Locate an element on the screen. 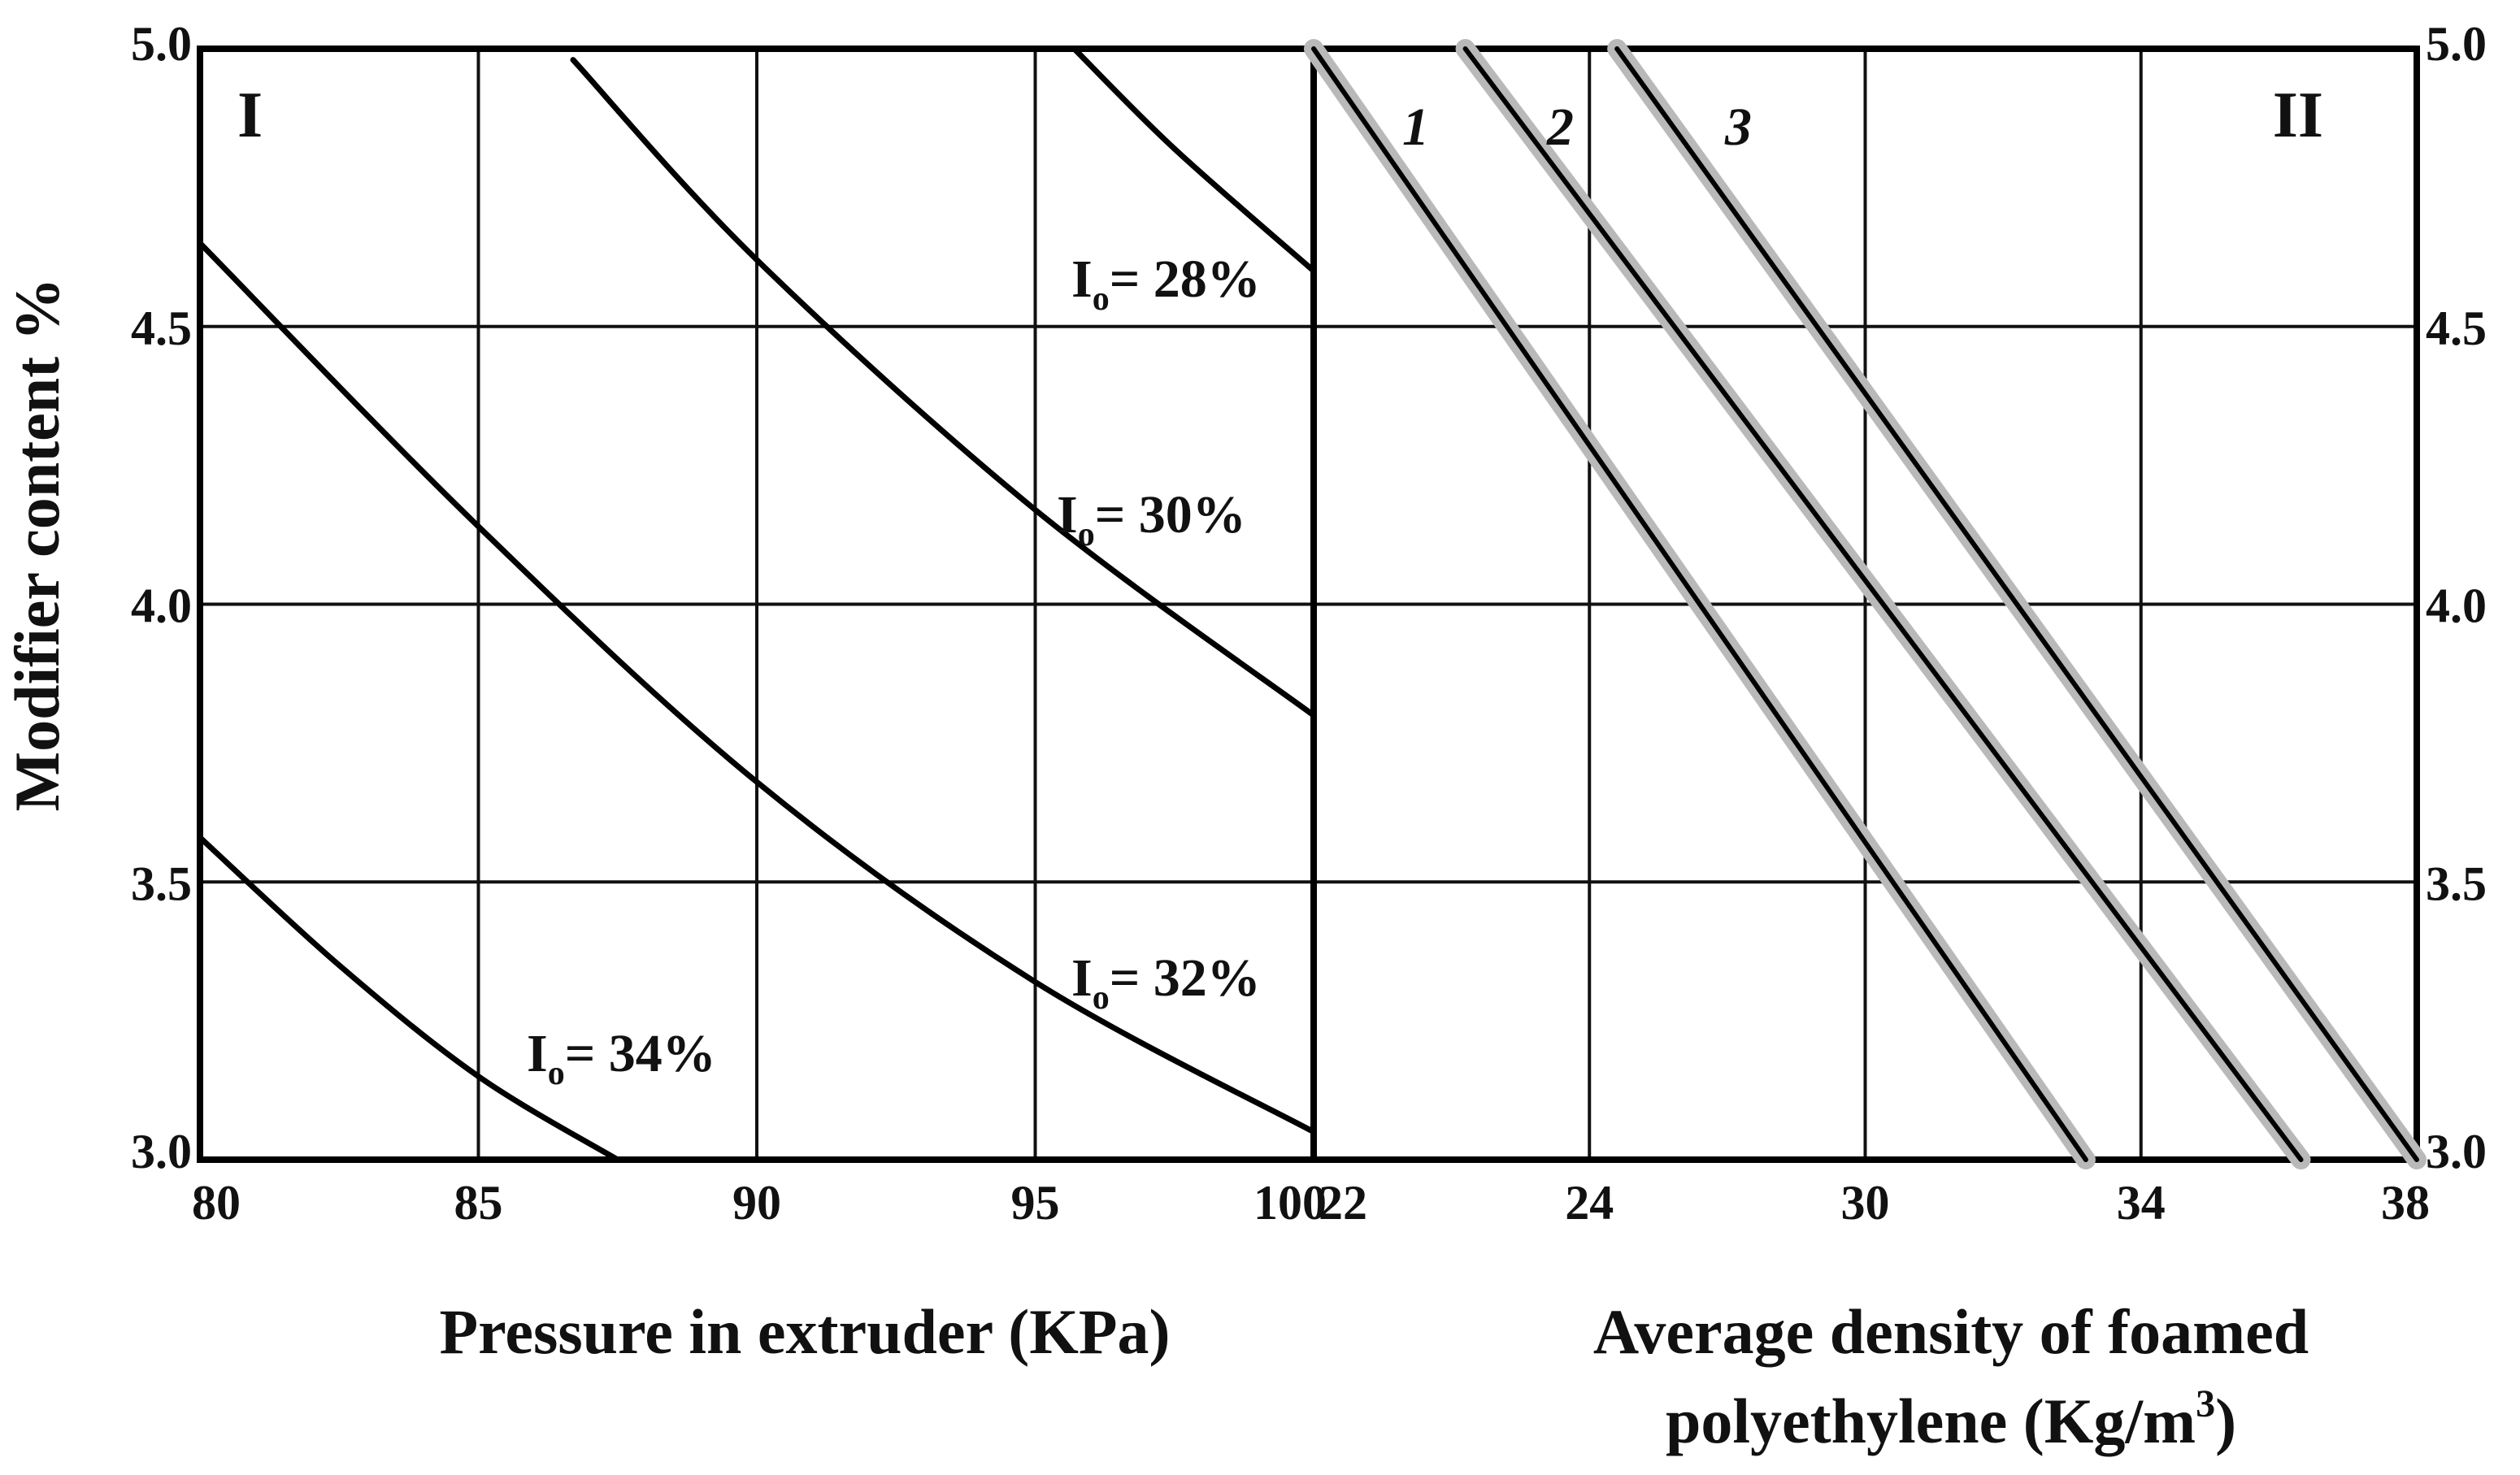 This screenshot has width=2520, height=1475. panel-II-x-axis-label-line1: Average density of foamed is located at coordinates (1951, 1331).